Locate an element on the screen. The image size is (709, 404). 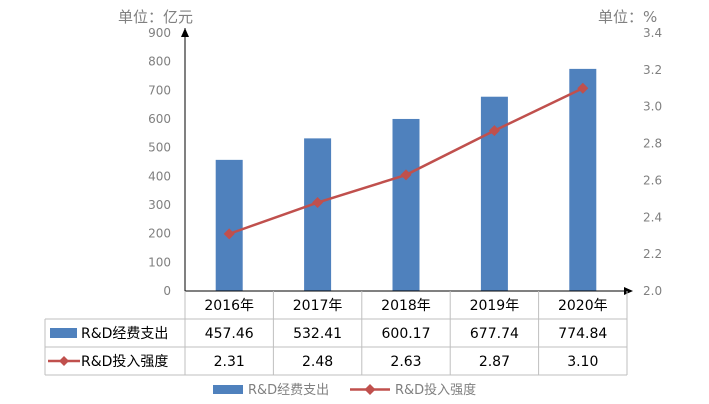
y-right-tick-label: 2.6 is located at coordinates (652, 180).